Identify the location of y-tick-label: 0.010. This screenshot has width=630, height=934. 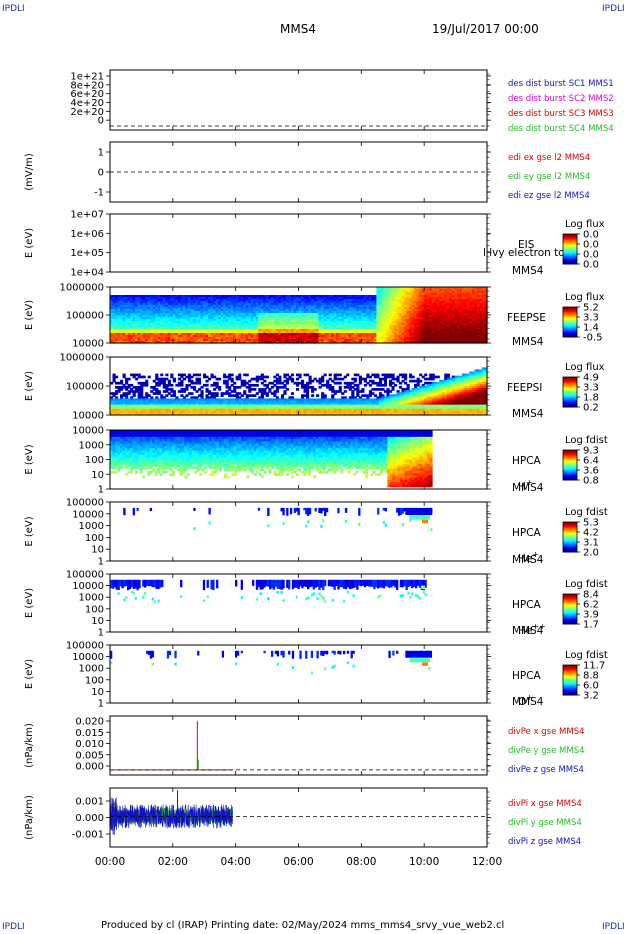
(89, 744).